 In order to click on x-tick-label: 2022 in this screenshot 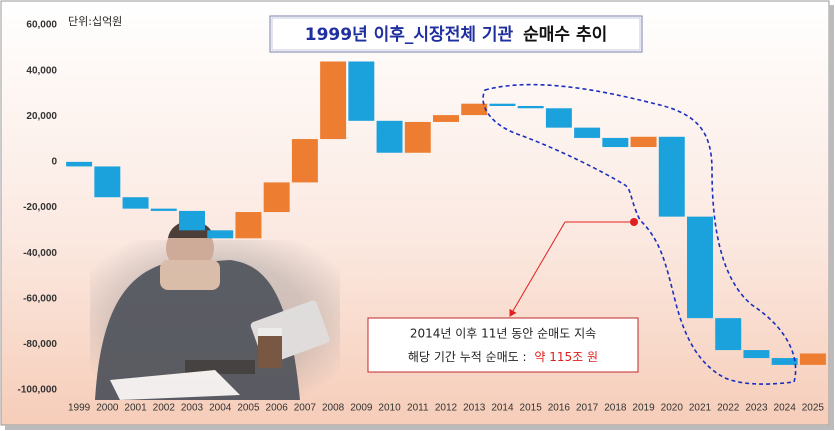, I will do `click(728, 408)`.